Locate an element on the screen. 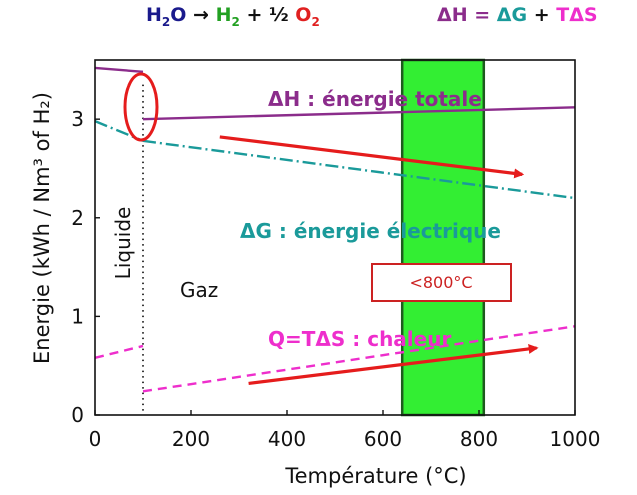  x-tick-label: 600 is located at coordinates (383, 439).